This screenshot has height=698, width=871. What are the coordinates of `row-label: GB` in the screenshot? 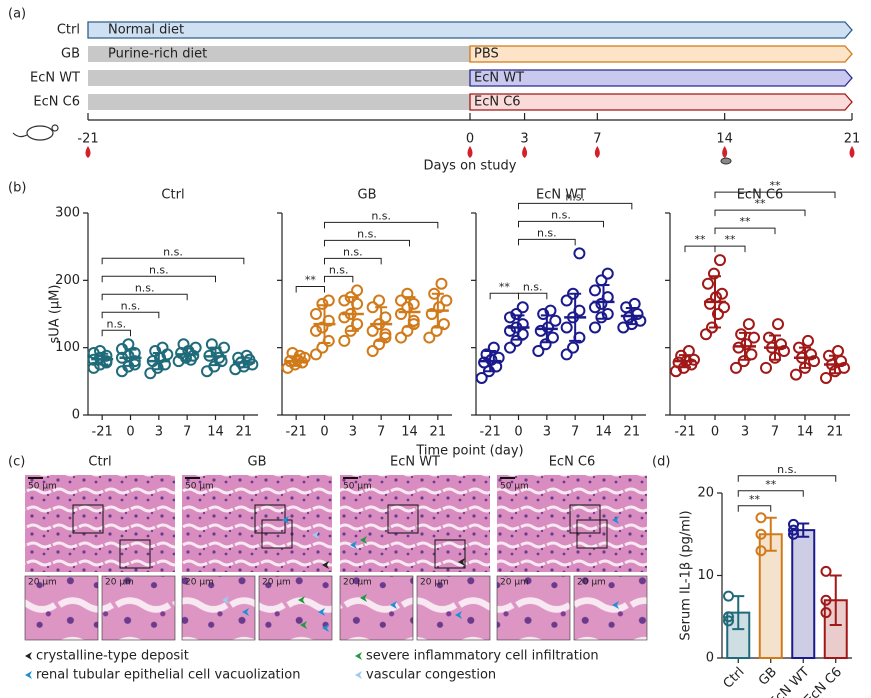 It's located at (70, 54).